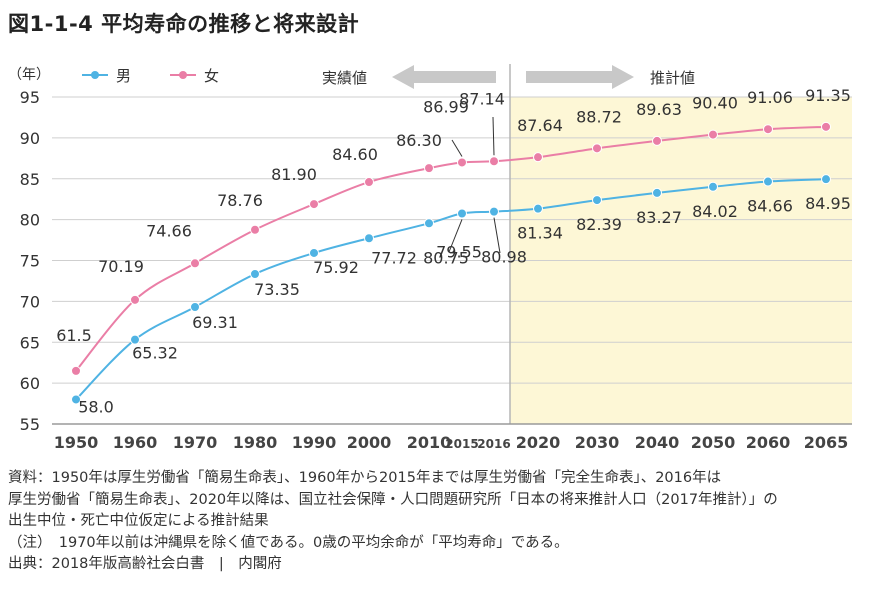  What do you see at coordinates (277, 289) in the screenshot?
I see `data-label-male: 73.35` at bounding box center [277, 289].